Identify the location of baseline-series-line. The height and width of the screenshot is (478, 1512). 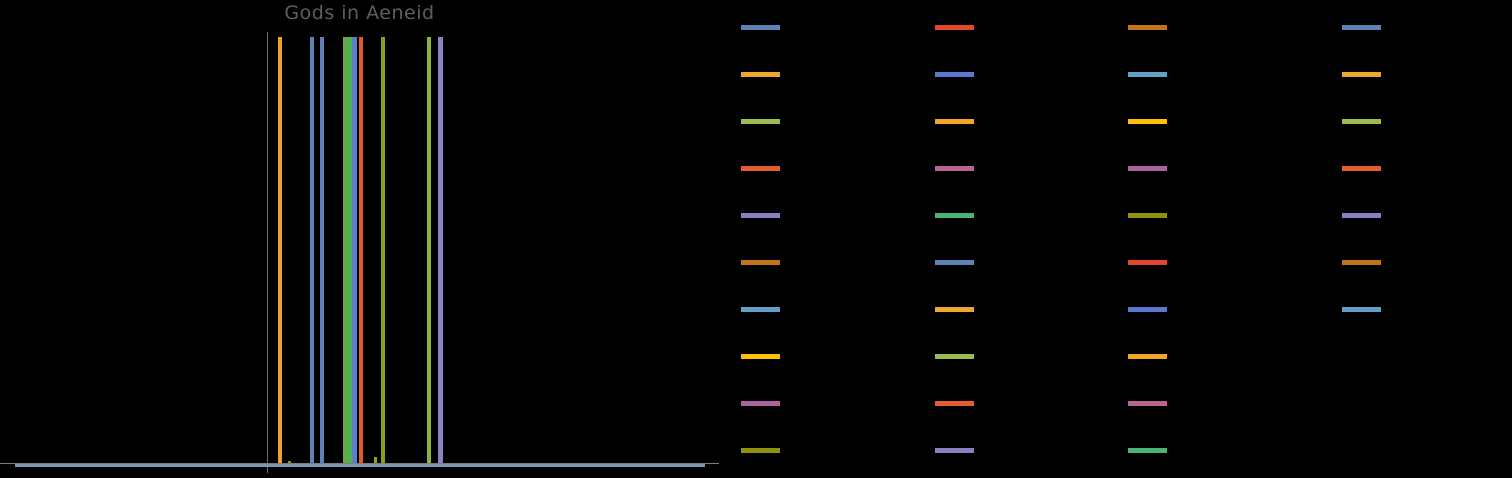
(360, 465).